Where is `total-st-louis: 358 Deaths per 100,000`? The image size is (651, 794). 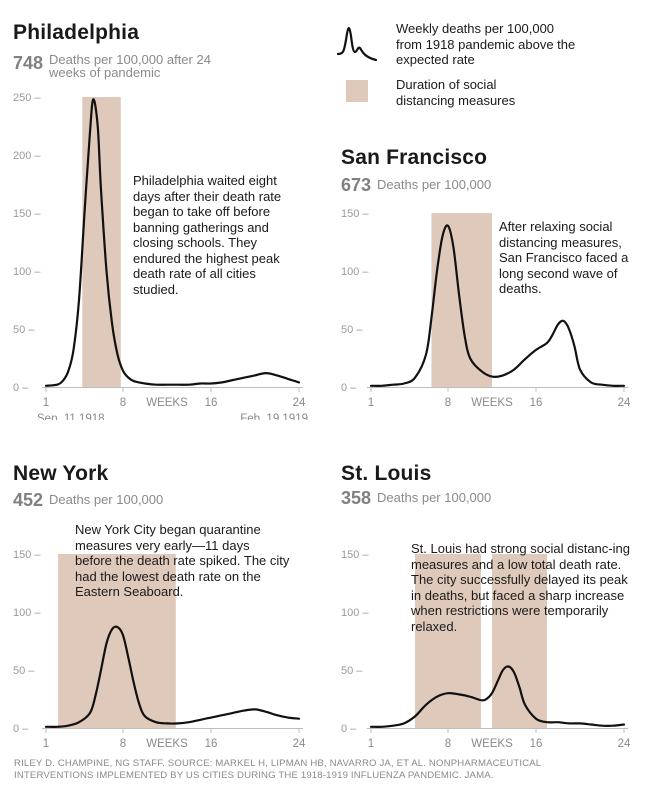
total-st-louis: 358 Deaths per 100,000 is located at coordinates (416, 498).